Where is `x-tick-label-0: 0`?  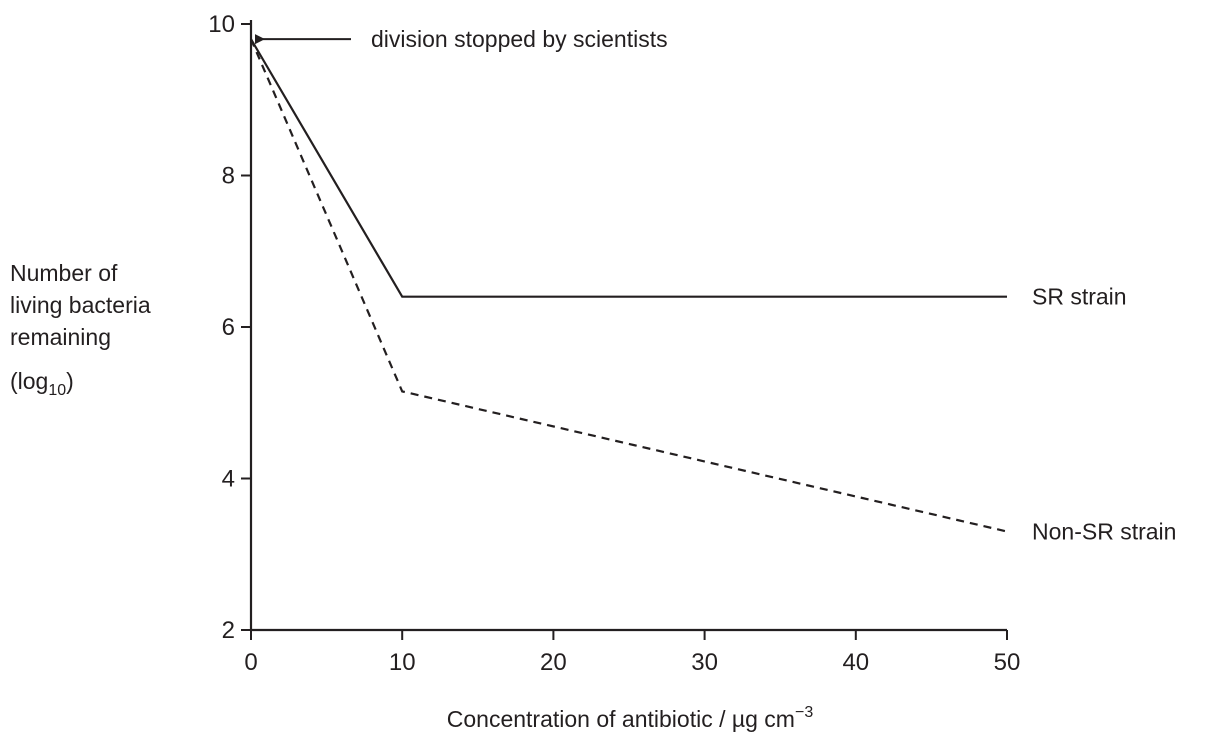 x-tick-label-0: 0 is located at coordinates (250, 662).